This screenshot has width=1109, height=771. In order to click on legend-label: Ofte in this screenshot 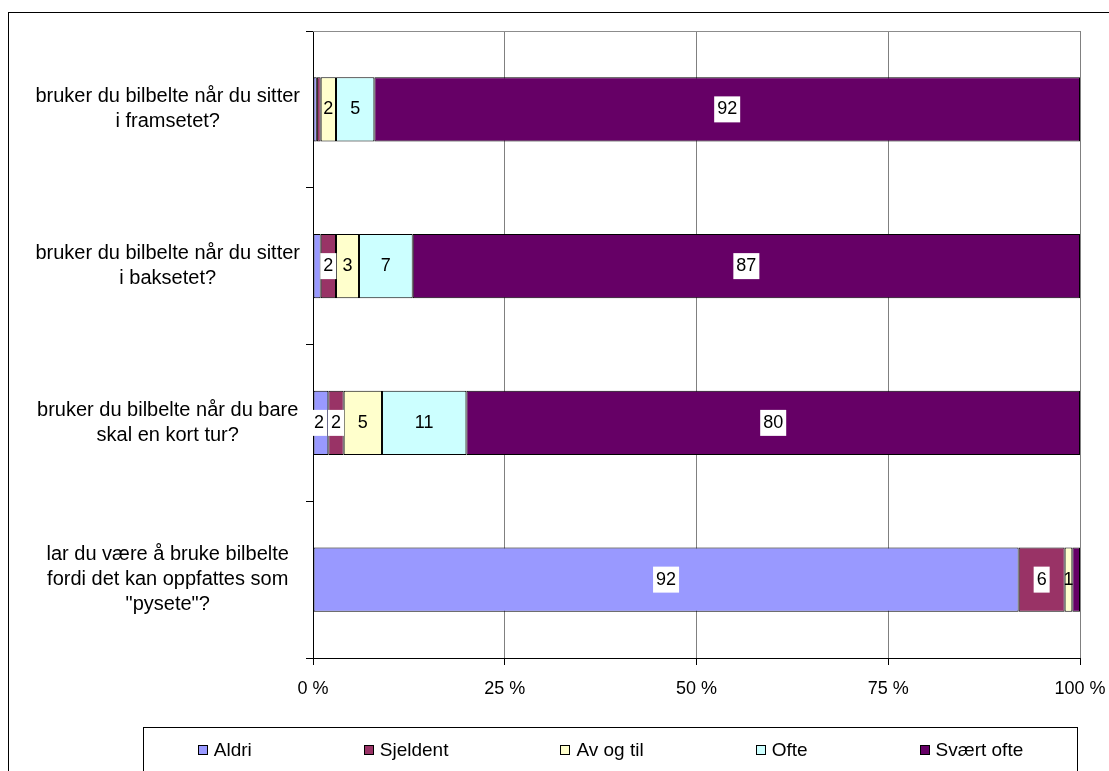, I will do `click(789, 749)`.